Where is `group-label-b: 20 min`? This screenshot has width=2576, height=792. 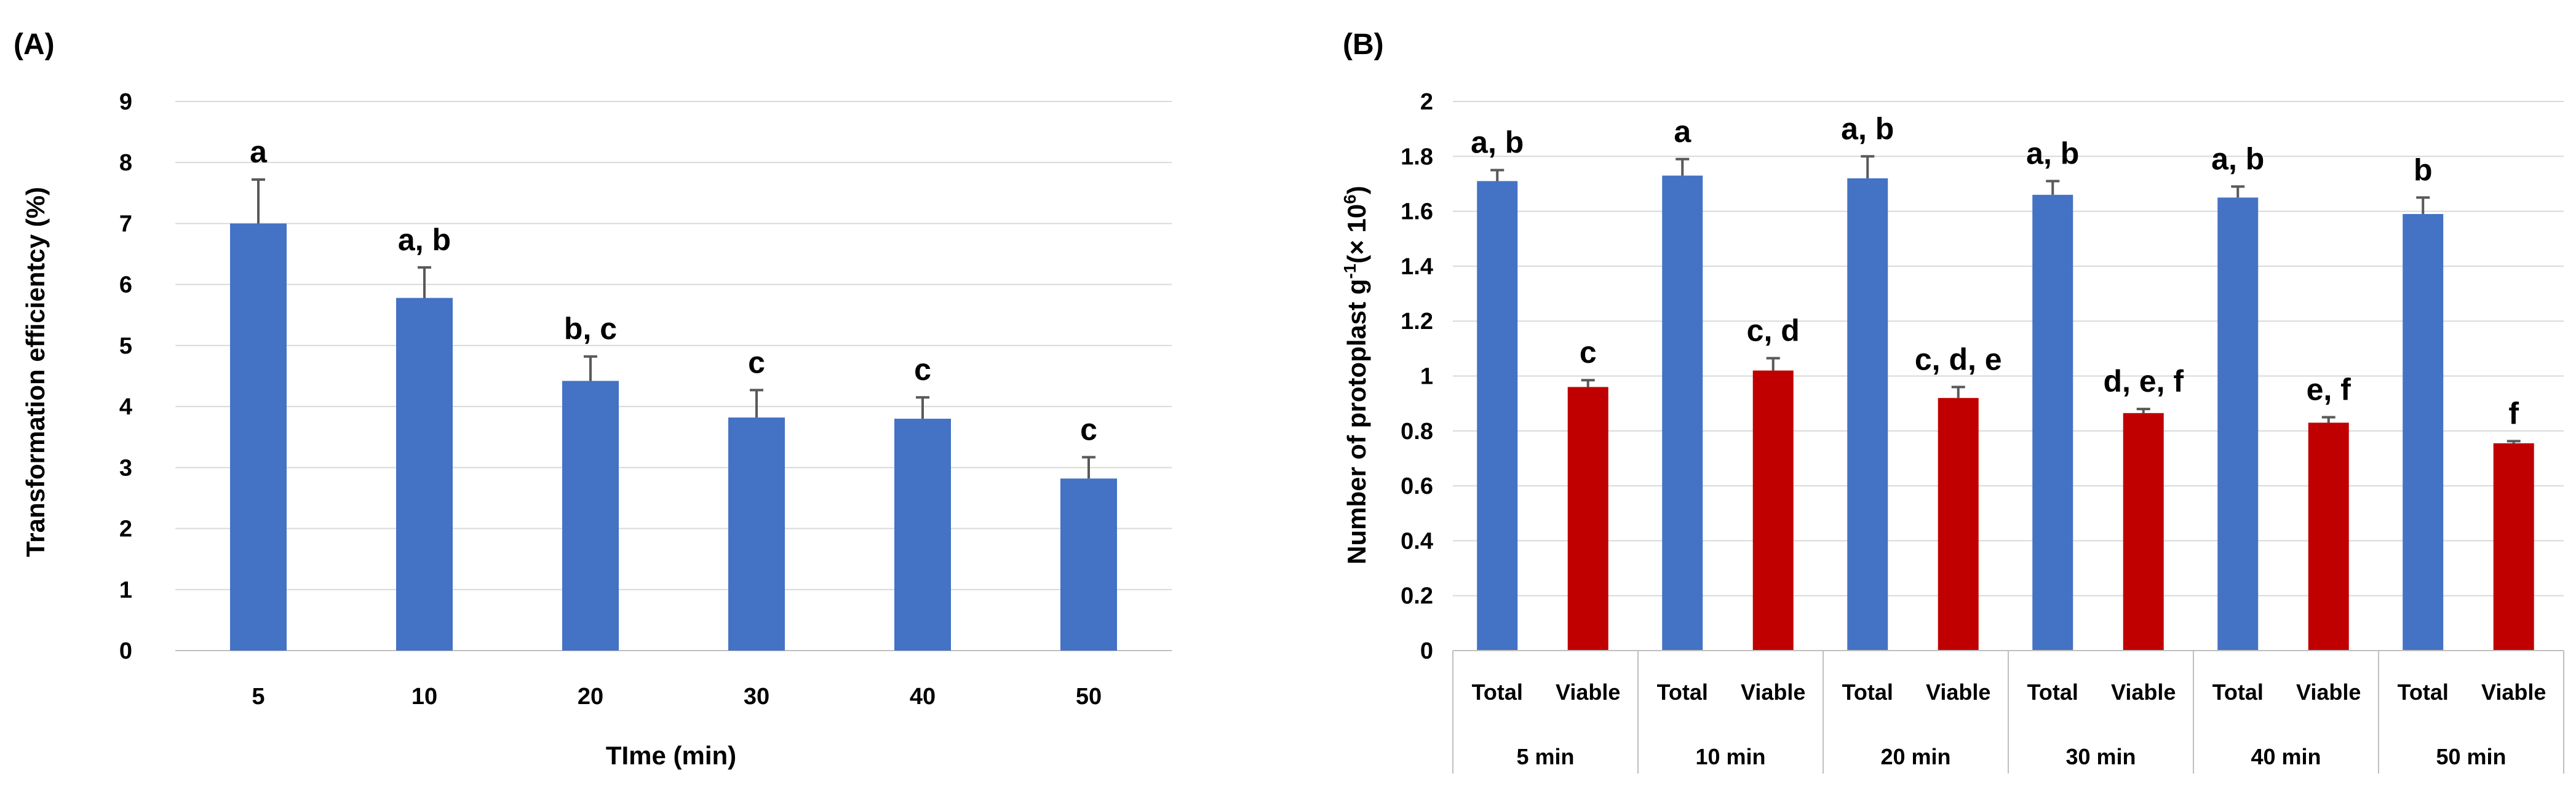 group-label-b: 20 min is located at coordinates (1915, 757).